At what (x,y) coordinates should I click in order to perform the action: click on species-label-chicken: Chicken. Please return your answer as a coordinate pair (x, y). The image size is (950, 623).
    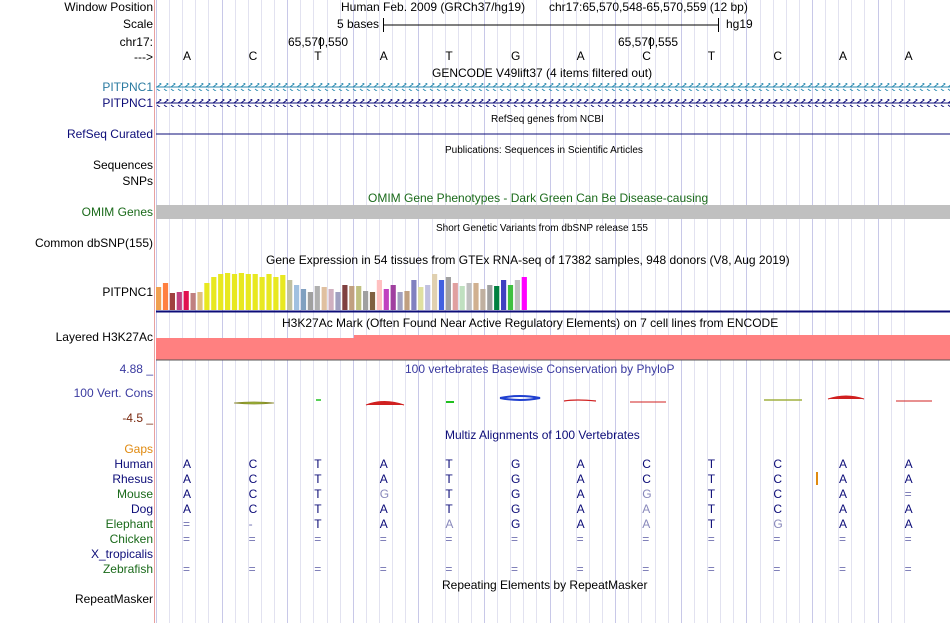
    Looking at the image, I should click on (131, 539).